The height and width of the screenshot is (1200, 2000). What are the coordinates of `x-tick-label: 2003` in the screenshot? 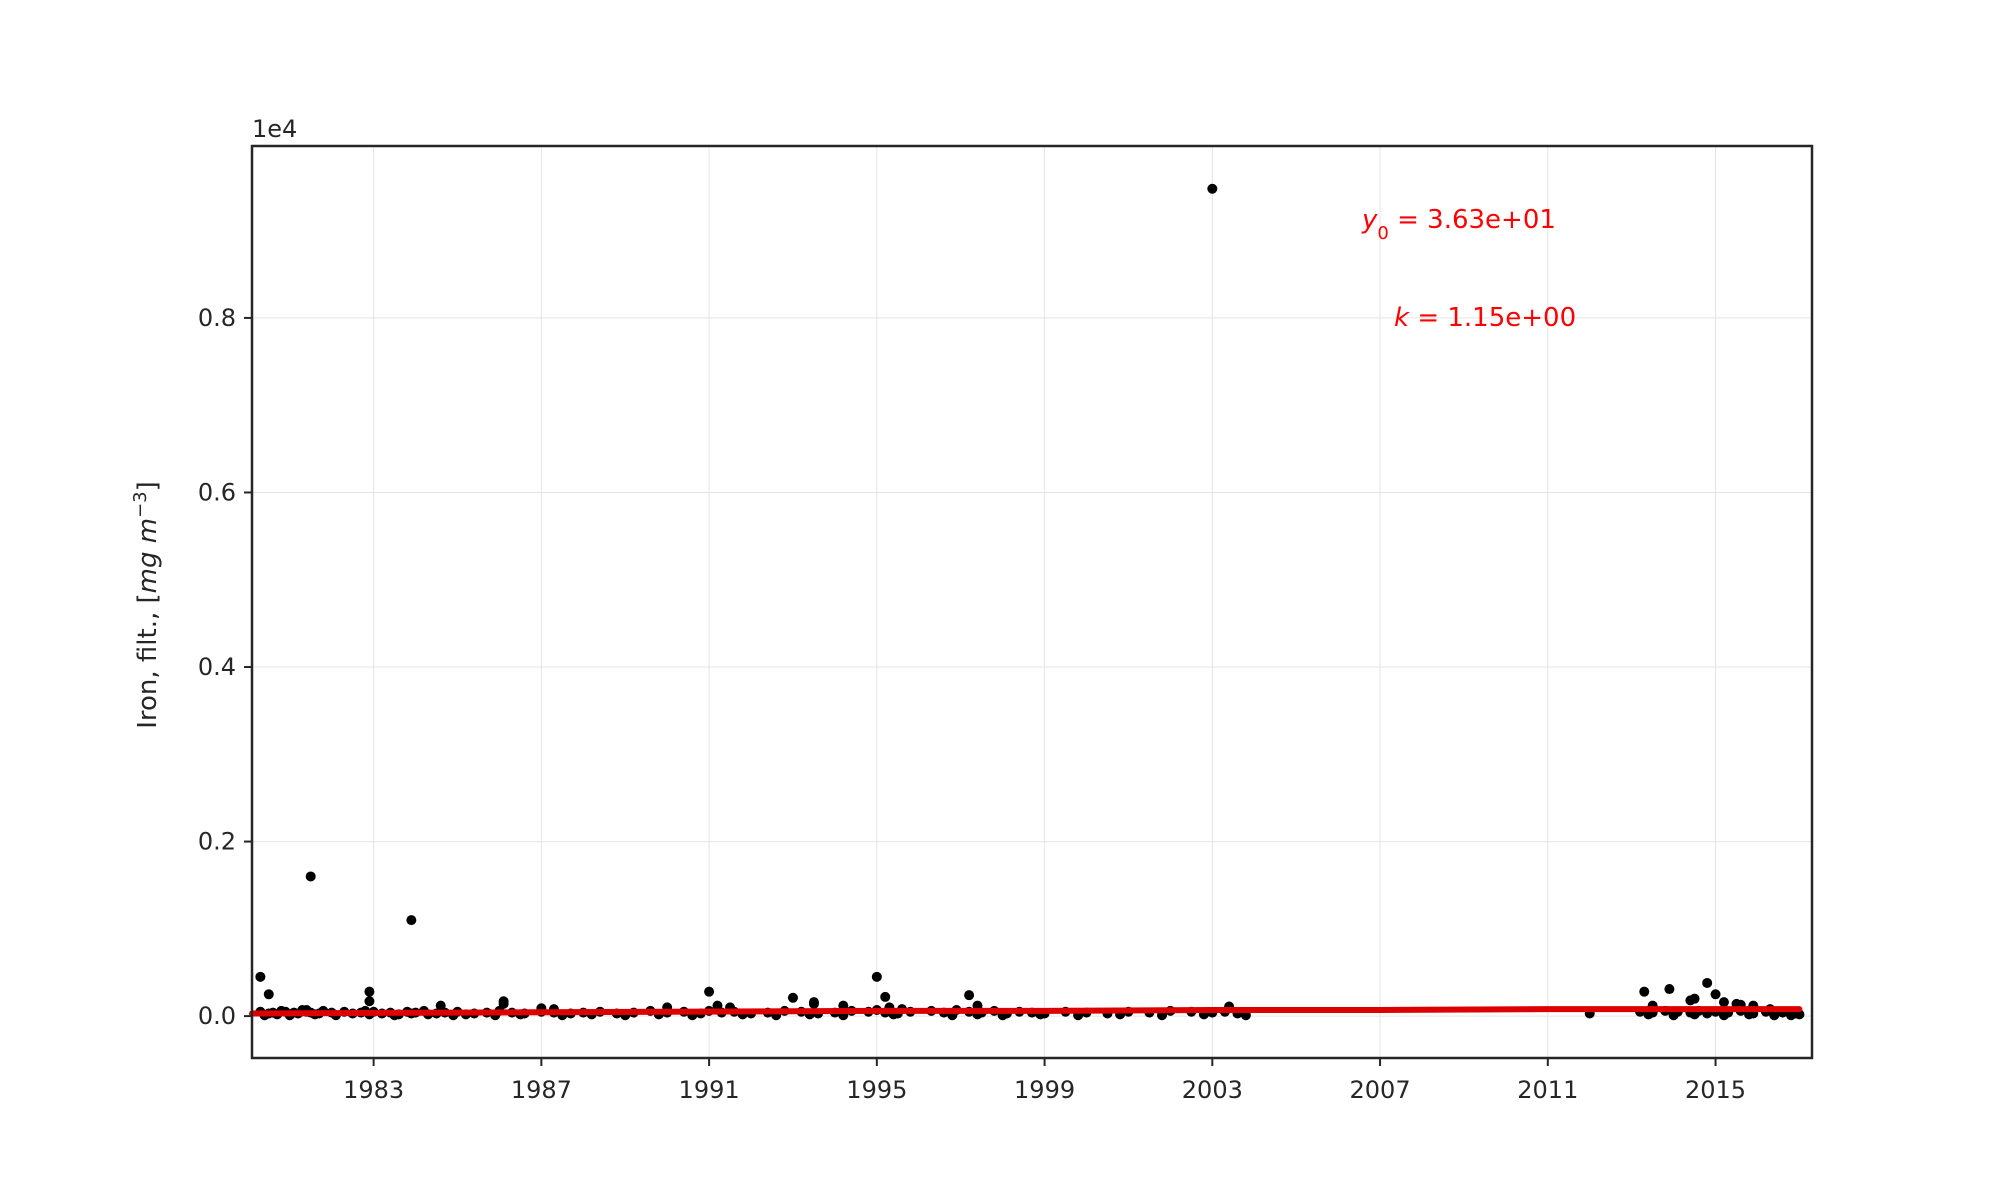 It's located at (1212, 1090).